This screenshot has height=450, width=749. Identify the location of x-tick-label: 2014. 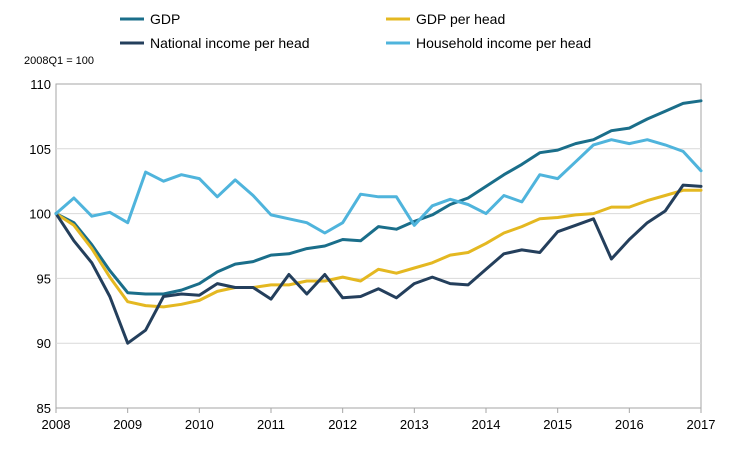
(486, 424).